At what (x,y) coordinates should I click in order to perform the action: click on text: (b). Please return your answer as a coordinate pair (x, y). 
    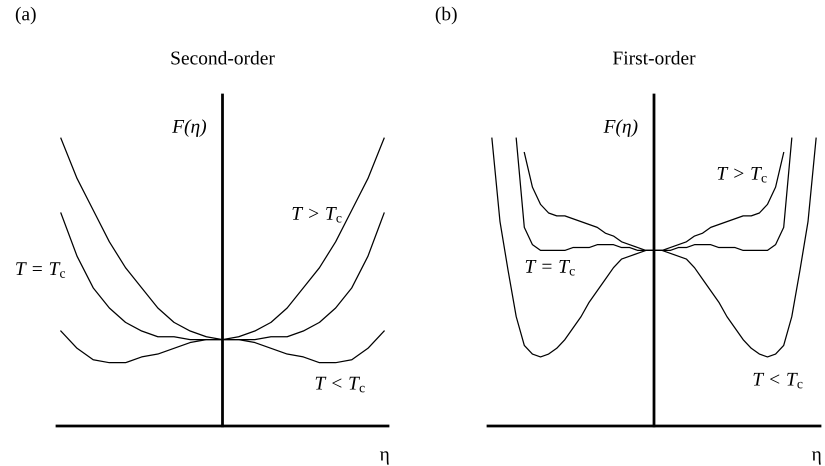
    Looking at the image, I should click on (446, 15).